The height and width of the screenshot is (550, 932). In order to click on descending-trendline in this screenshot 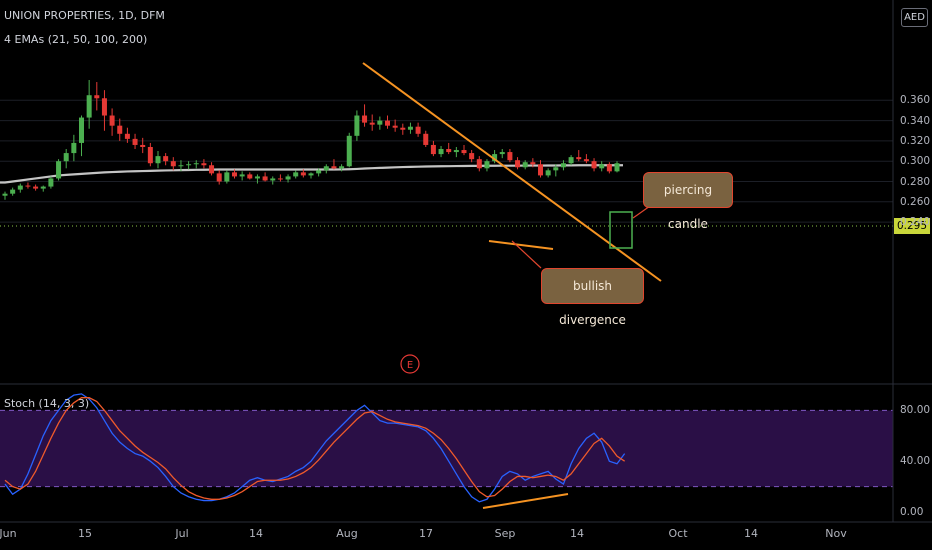, I will do `click(512, 172)`.